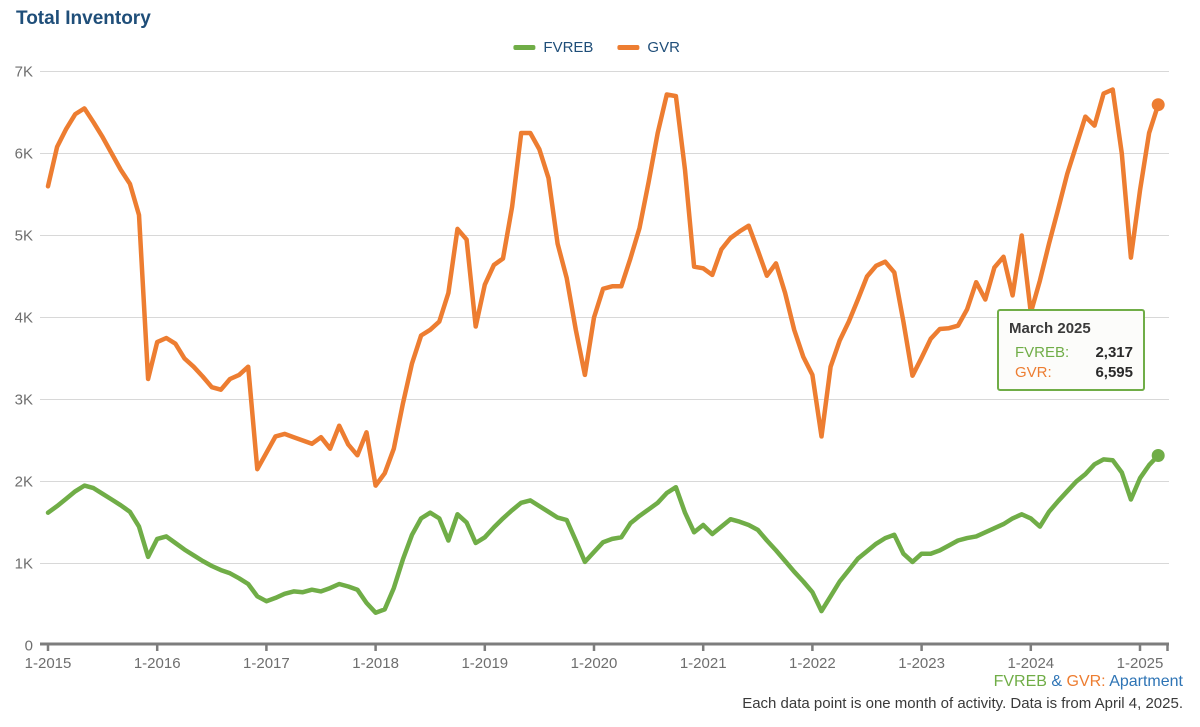  I want to click on series-type-caption: FVREB & GVR: Apartment, so click(962, 682).